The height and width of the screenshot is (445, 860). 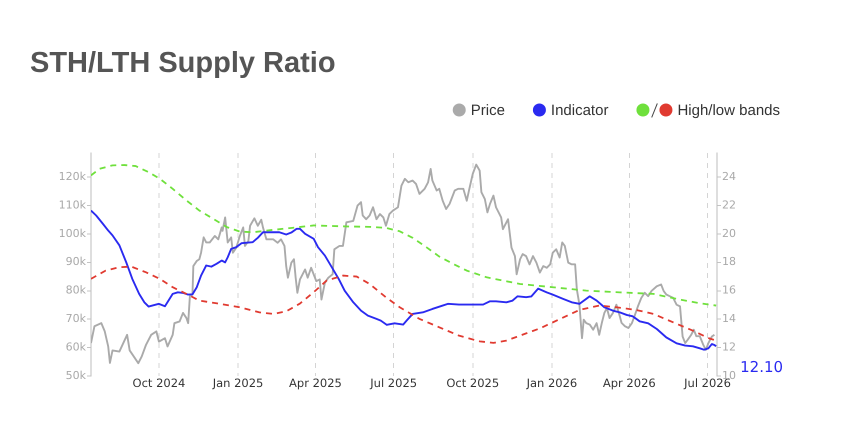 What do you see at coordinates (729, 319) in the screenshot?
I see `y2-tick-label: 14` at bounding box center [729, 319].